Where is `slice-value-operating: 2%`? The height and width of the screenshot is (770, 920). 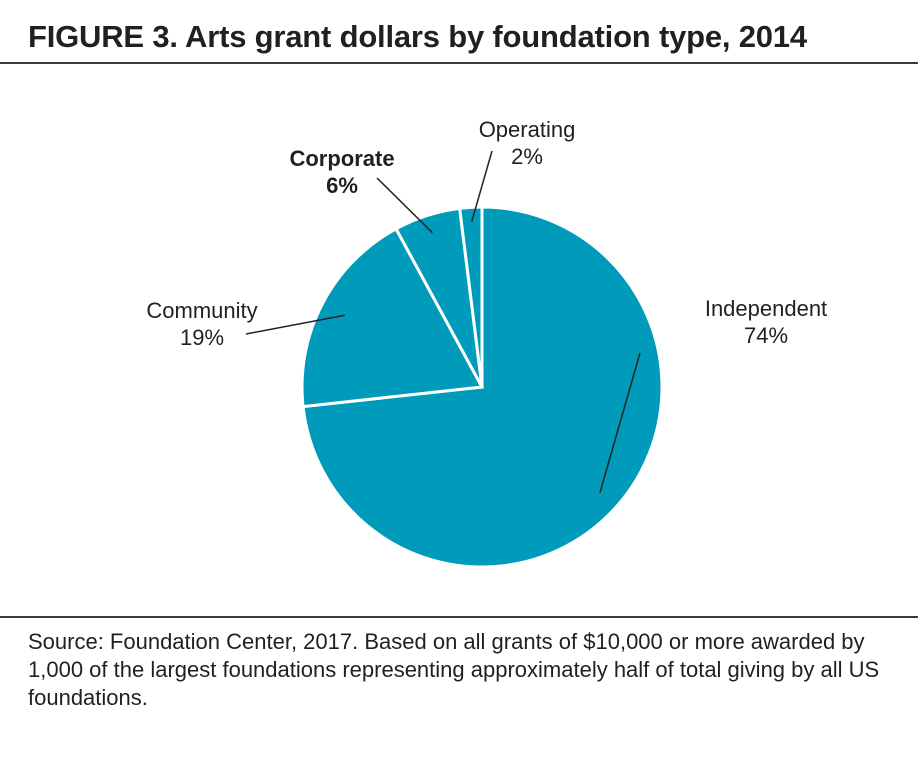
slice-value-operating: 2% is located at coordinates (527, 156).